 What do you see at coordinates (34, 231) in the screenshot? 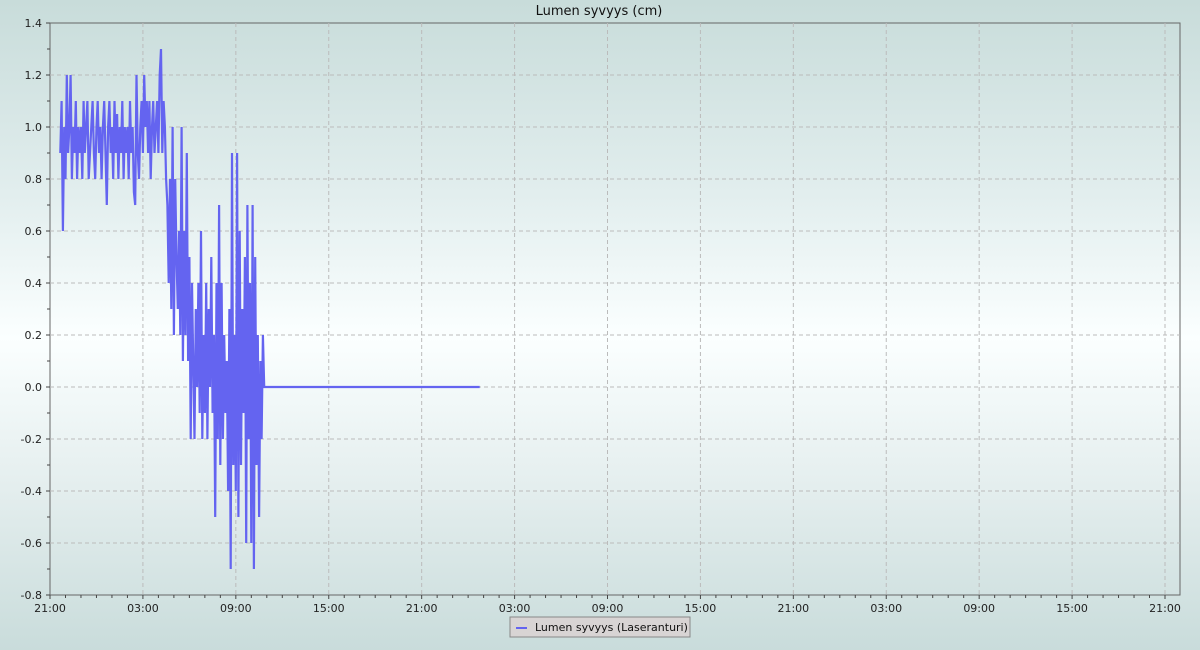
I see `y-tick-label: 0.6` at bounding box center [34, 231].